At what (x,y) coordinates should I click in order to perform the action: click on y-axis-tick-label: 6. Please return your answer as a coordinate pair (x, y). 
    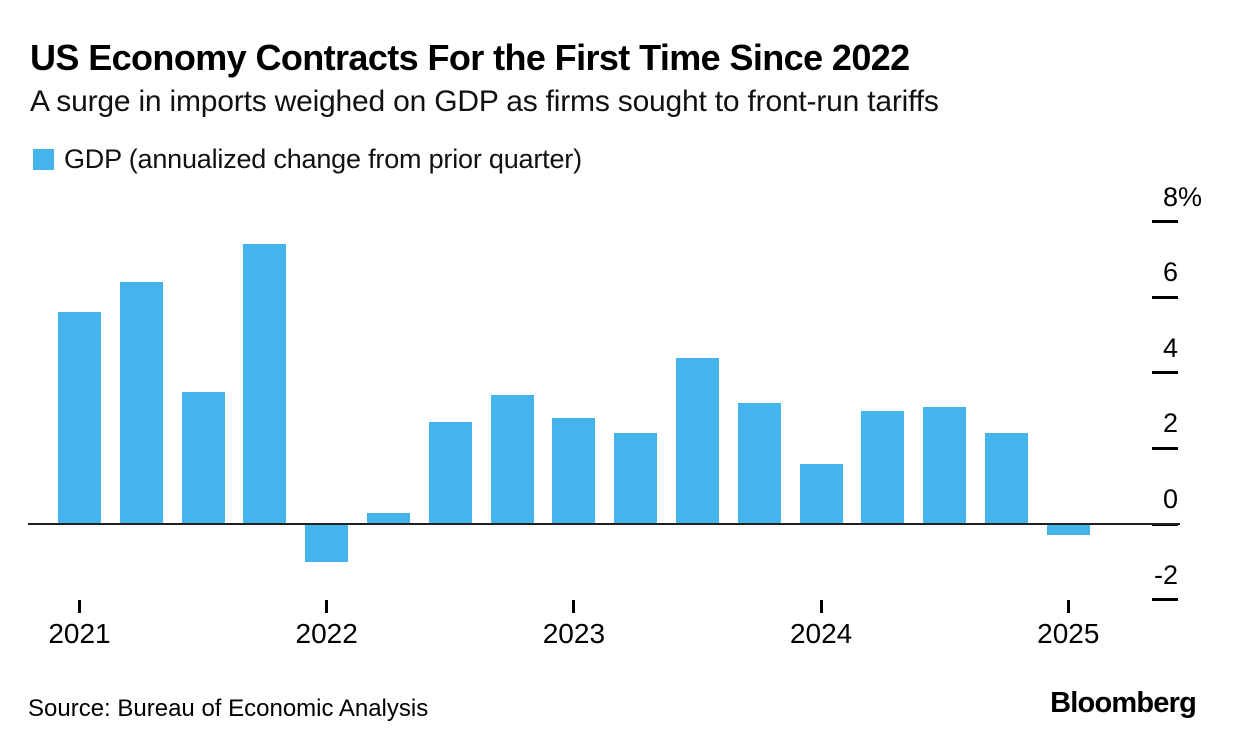
    Looking at the image, I should click on (1170, 272).